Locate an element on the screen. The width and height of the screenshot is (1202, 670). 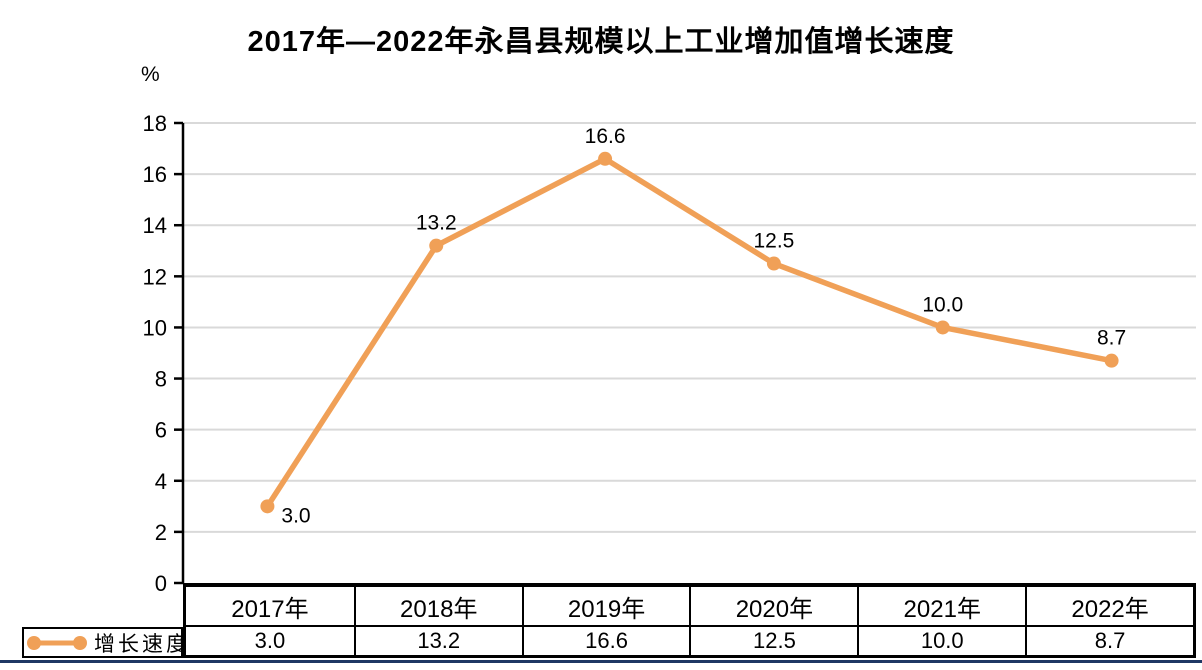
y-axis-unit-label: % is located at coordinates (150, 74).